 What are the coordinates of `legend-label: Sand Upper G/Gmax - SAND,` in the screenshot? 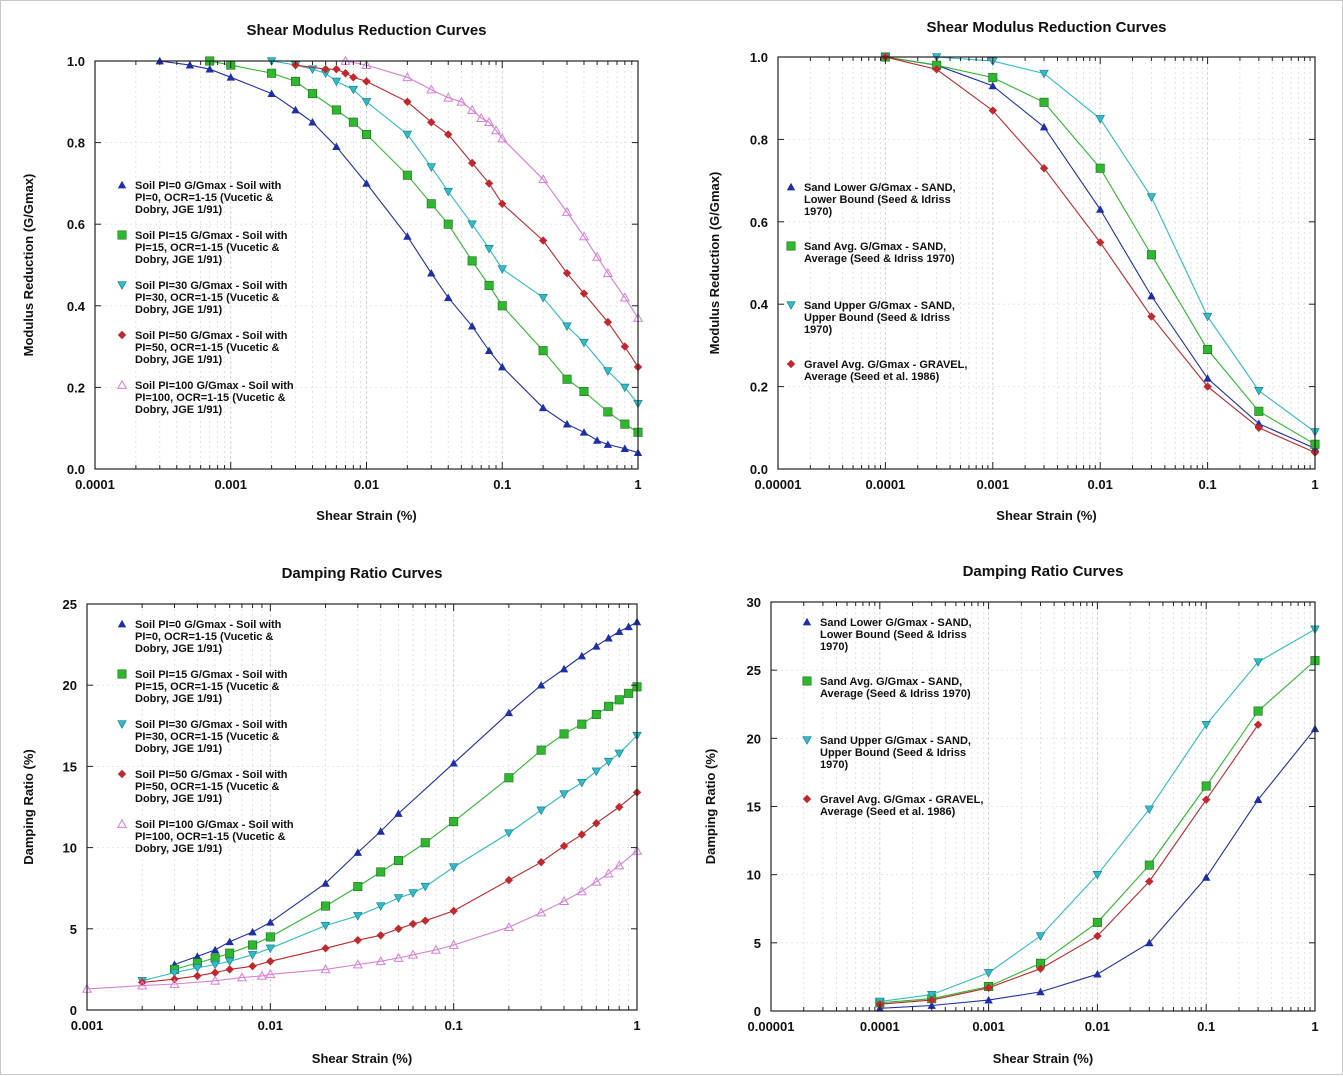 It's located at (879, 306).